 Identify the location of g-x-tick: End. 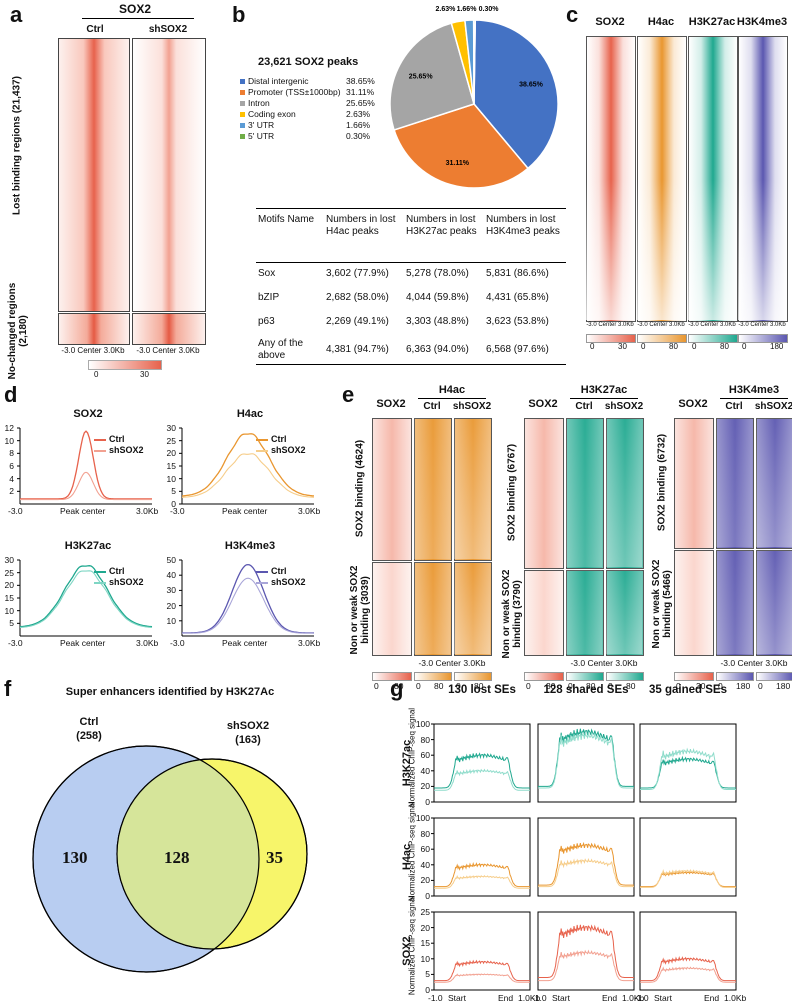
(610, 998).